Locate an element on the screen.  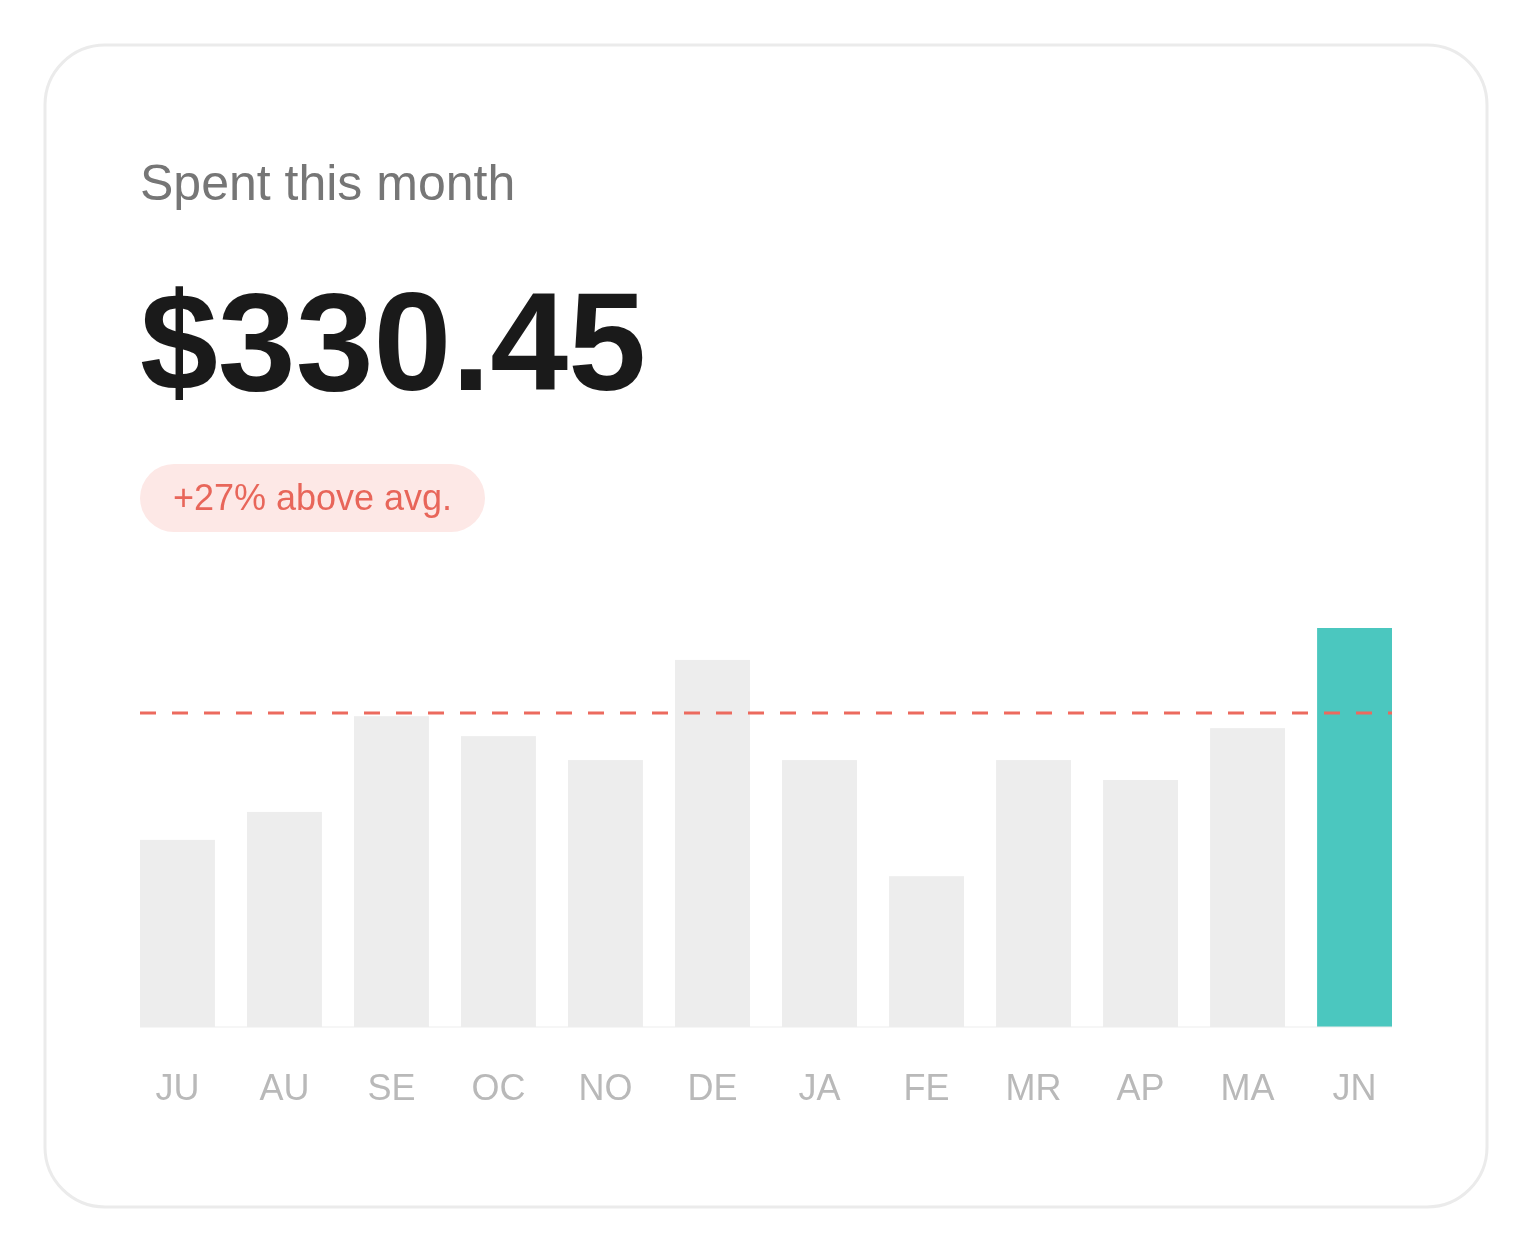
x-tick-label: AP is located at coordinates (1140, 1087).